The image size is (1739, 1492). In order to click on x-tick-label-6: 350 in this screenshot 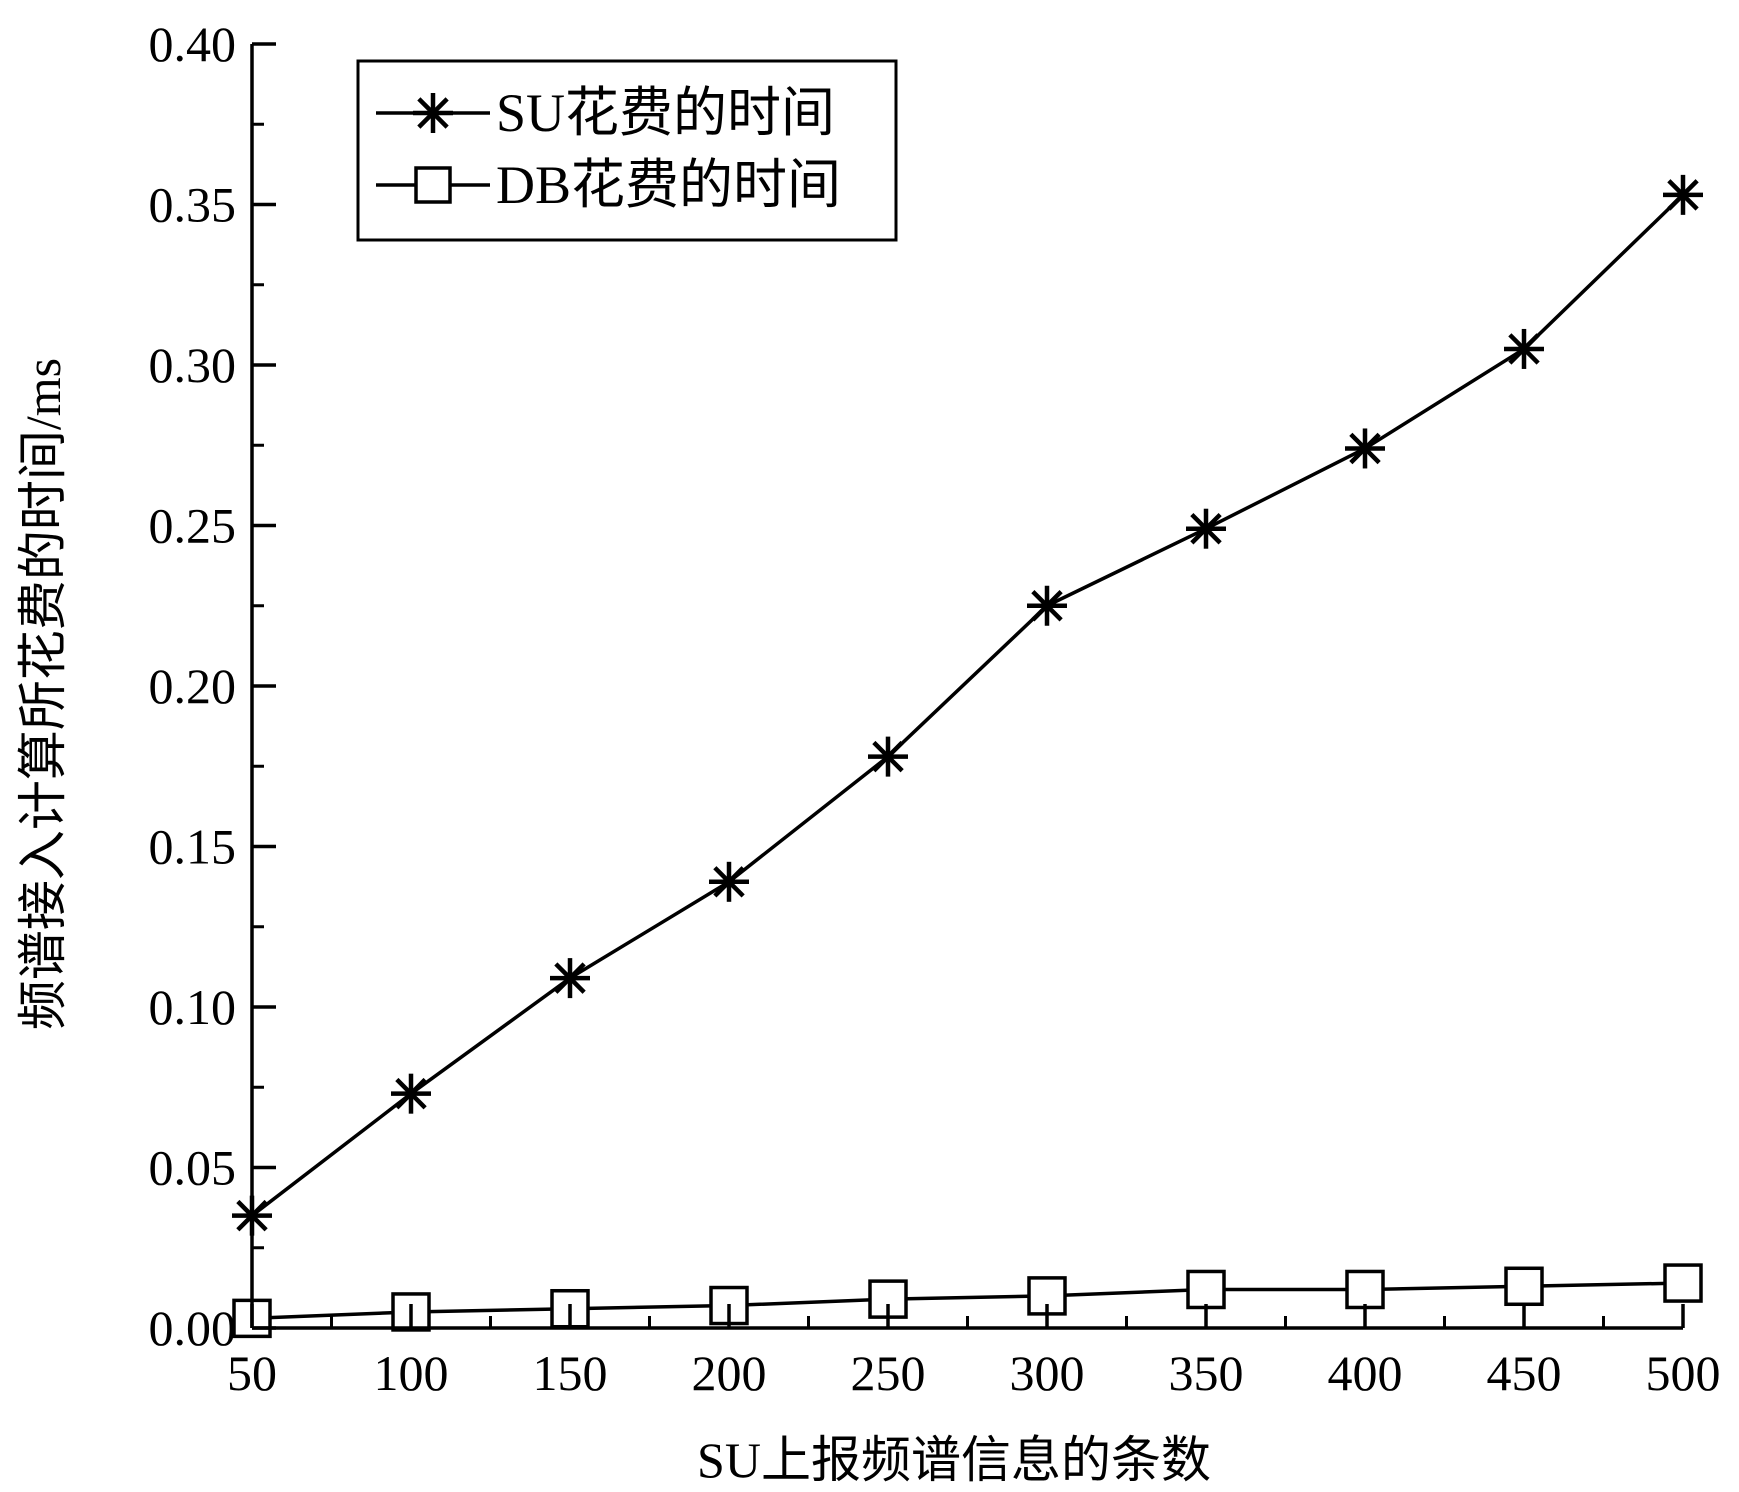, I will do `click(1206, 1373)`.